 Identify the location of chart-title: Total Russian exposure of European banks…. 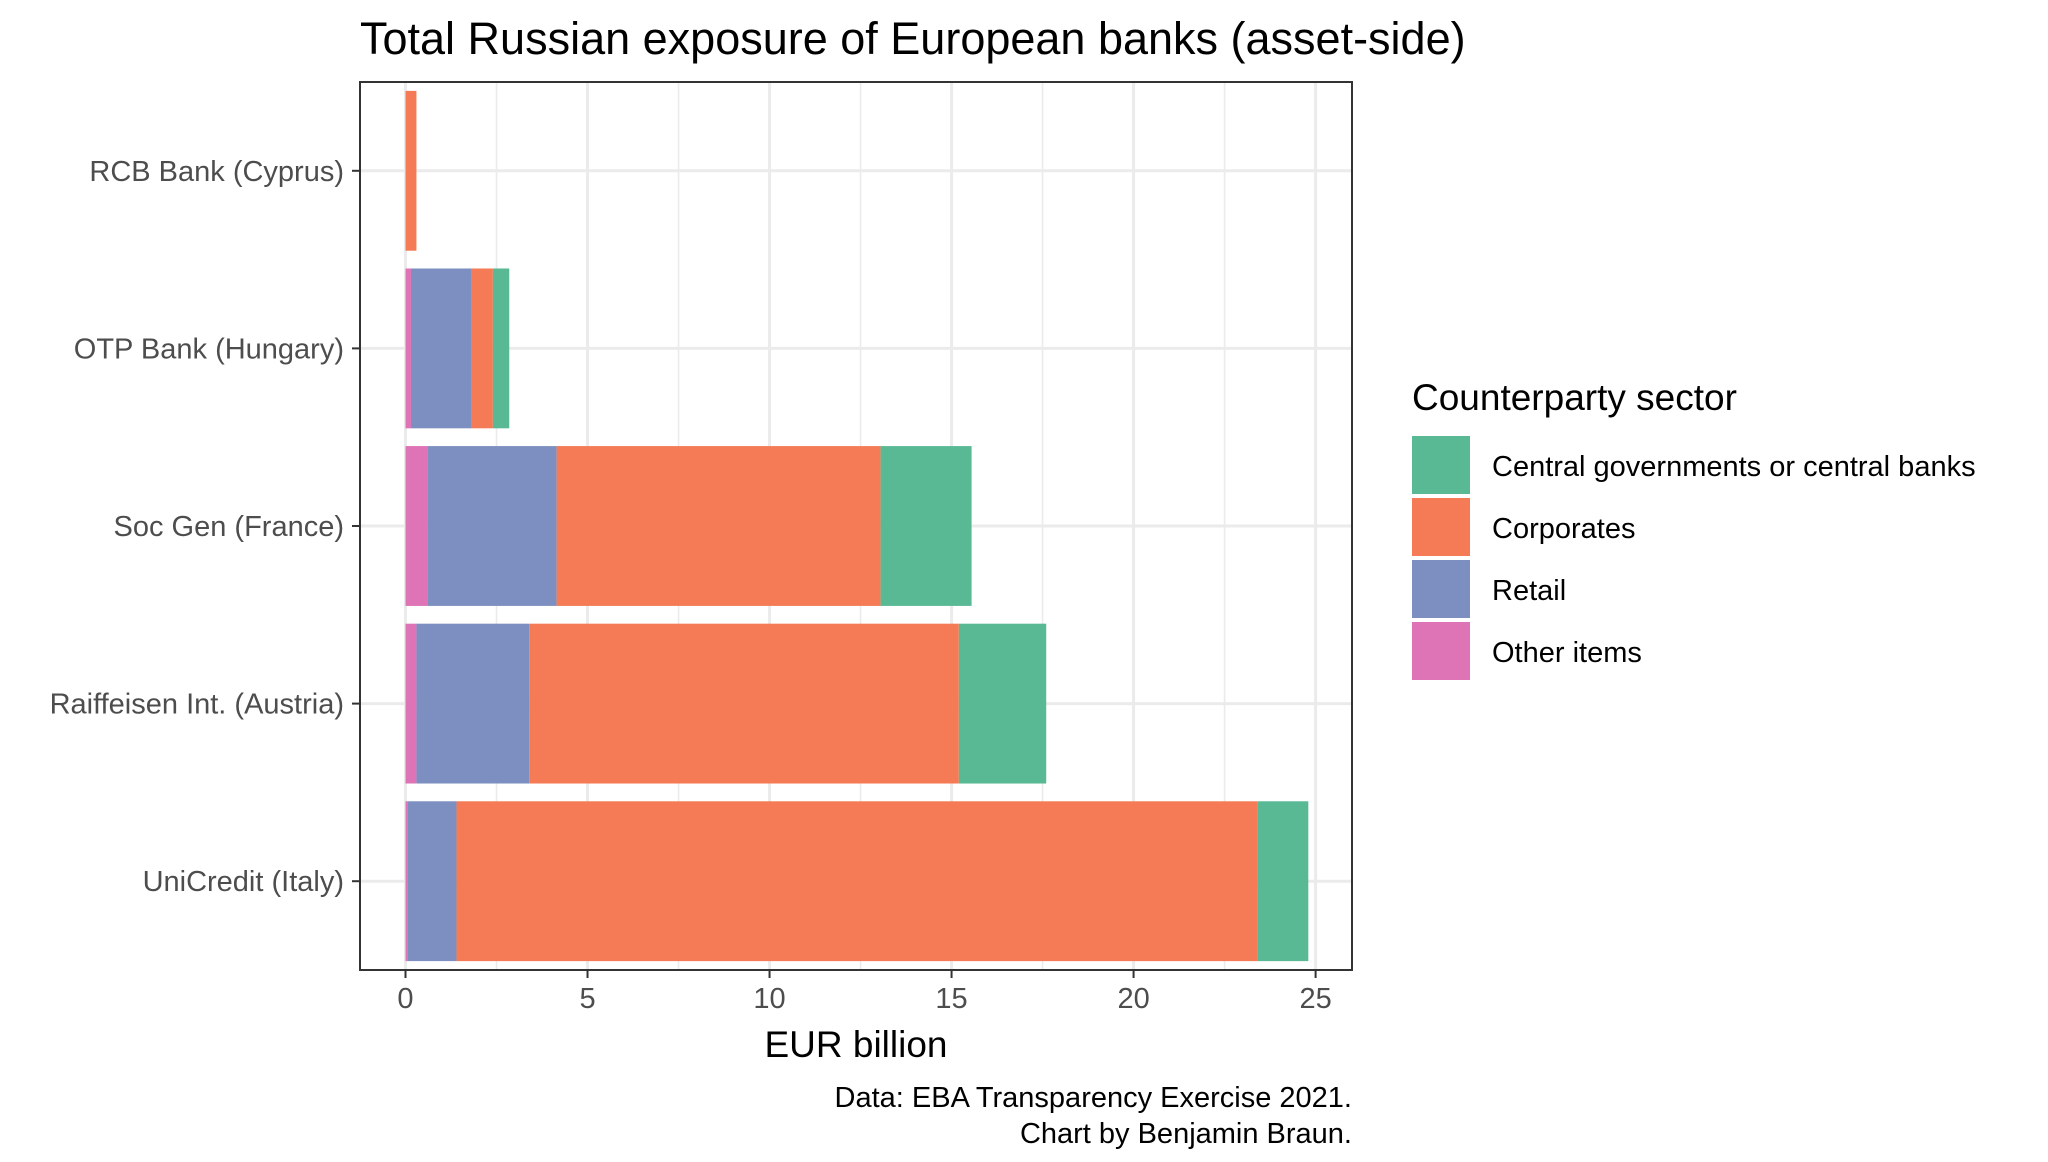
(913, 38).